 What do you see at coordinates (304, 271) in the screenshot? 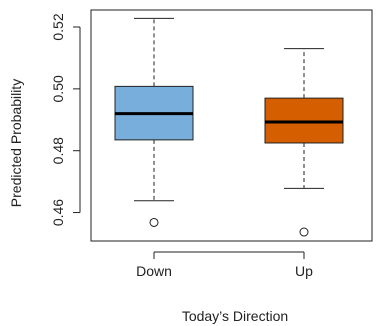
I see `x-tick-label-up: Up` at bounding box center [304, 271].